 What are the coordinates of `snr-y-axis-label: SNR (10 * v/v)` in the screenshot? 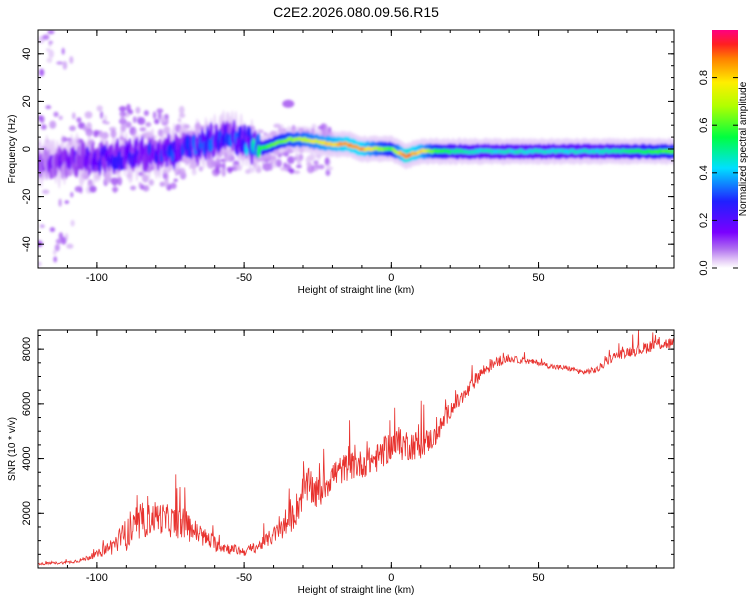 It's located at (12, 449).